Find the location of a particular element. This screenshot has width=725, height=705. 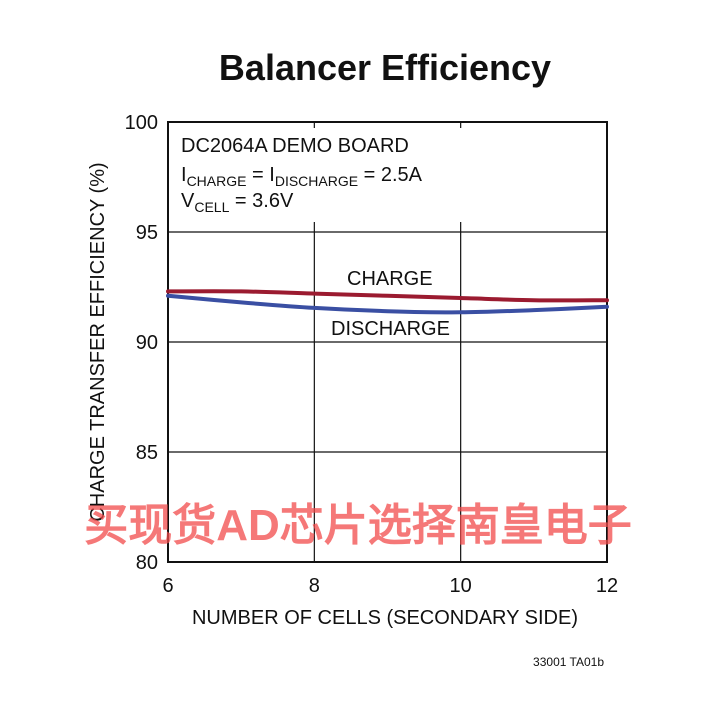

series-label-discharge: DISCHARGE is located at coordinates (390, 329).